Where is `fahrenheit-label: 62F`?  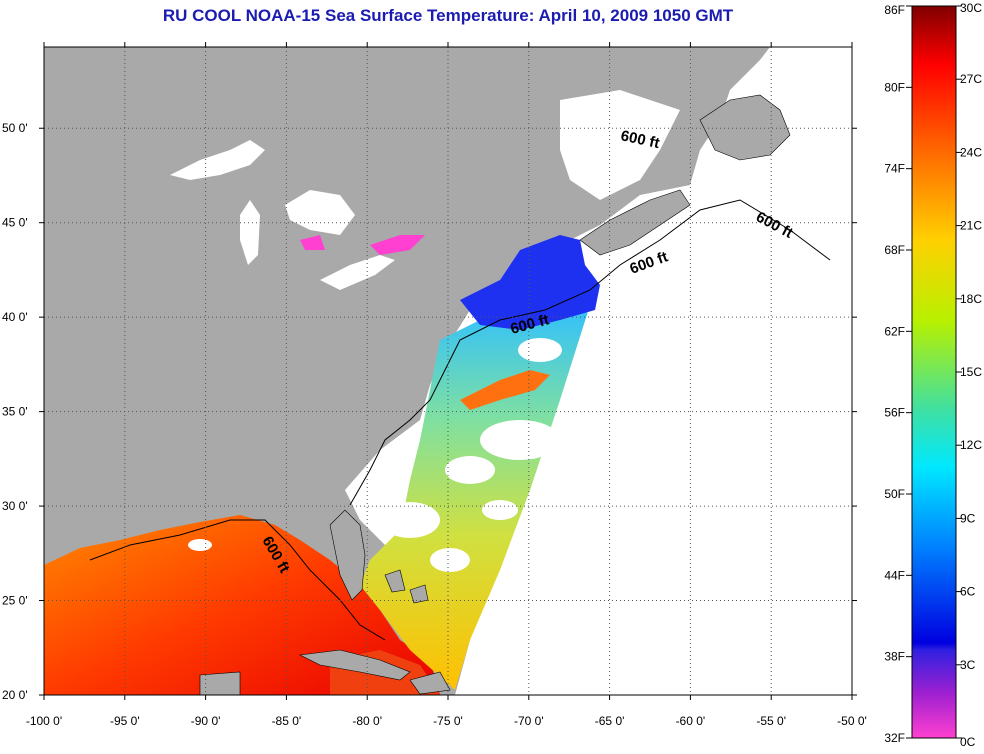 fahrenheit-label: 62F is located at coordinates (894, 331).